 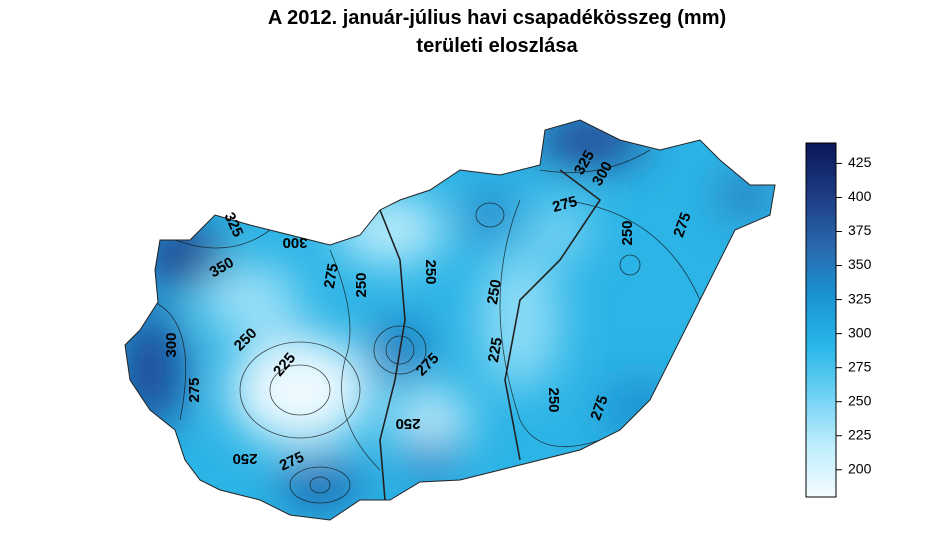 What do you see at coordinates (860, 162) in the screenshot?
I see `colorbar-tick-label: 425` at bounding box center [860, 162].